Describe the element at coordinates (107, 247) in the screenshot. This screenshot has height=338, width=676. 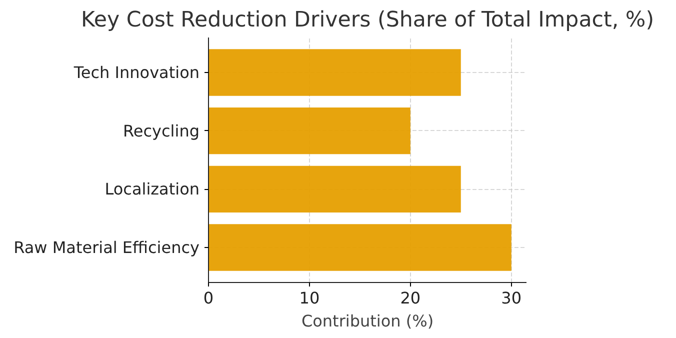
I see `y-tick-label: Raw Material Efficiency` at that location.